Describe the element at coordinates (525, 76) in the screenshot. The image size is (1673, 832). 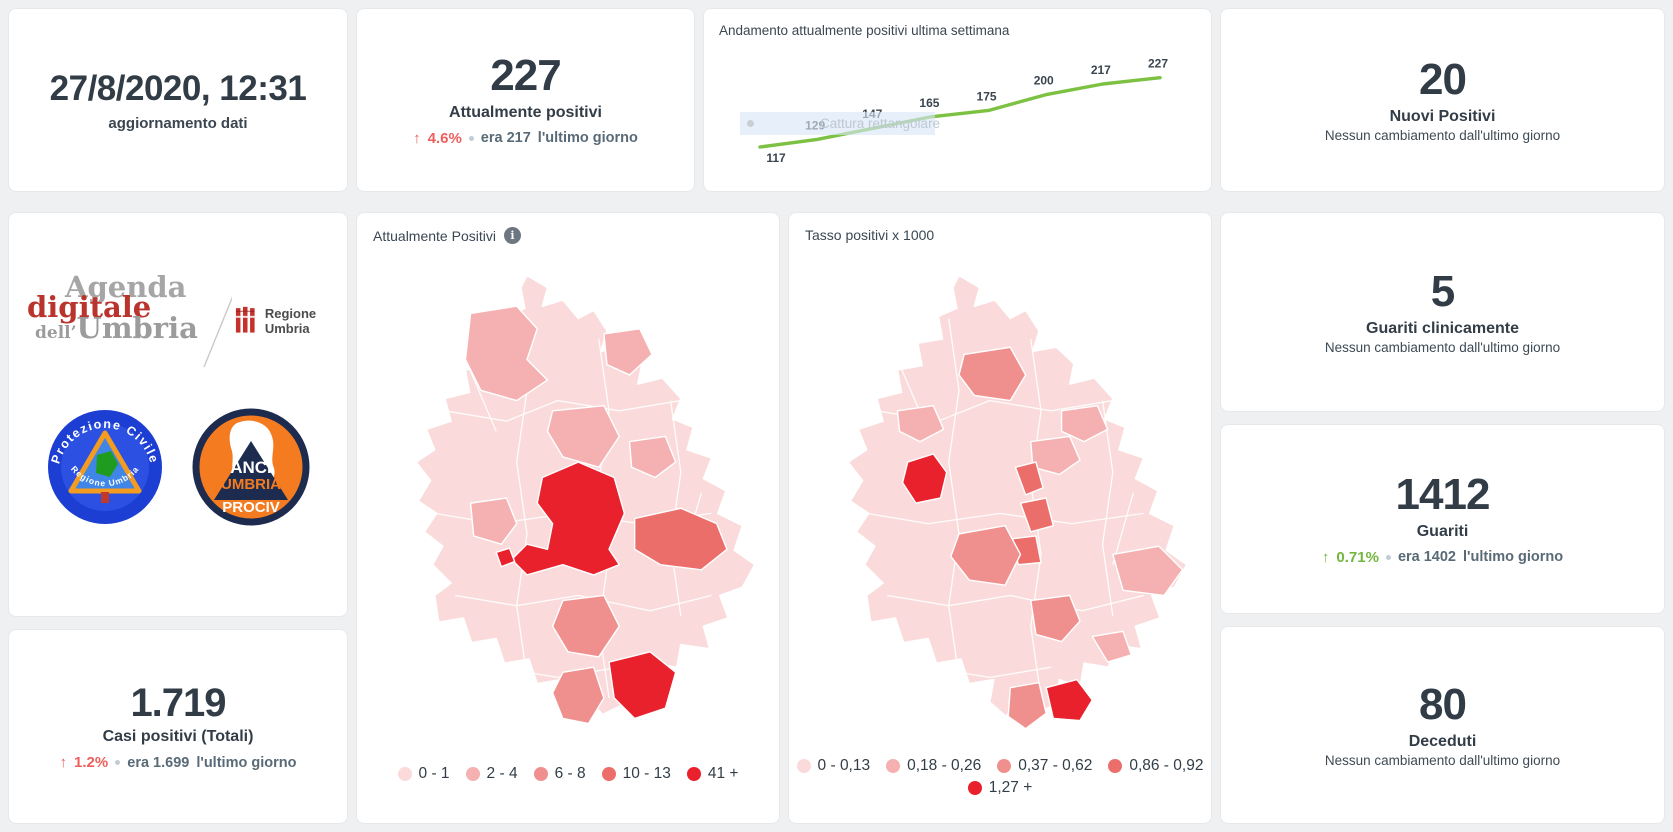
I see `current-positive-value: 227` at that location.